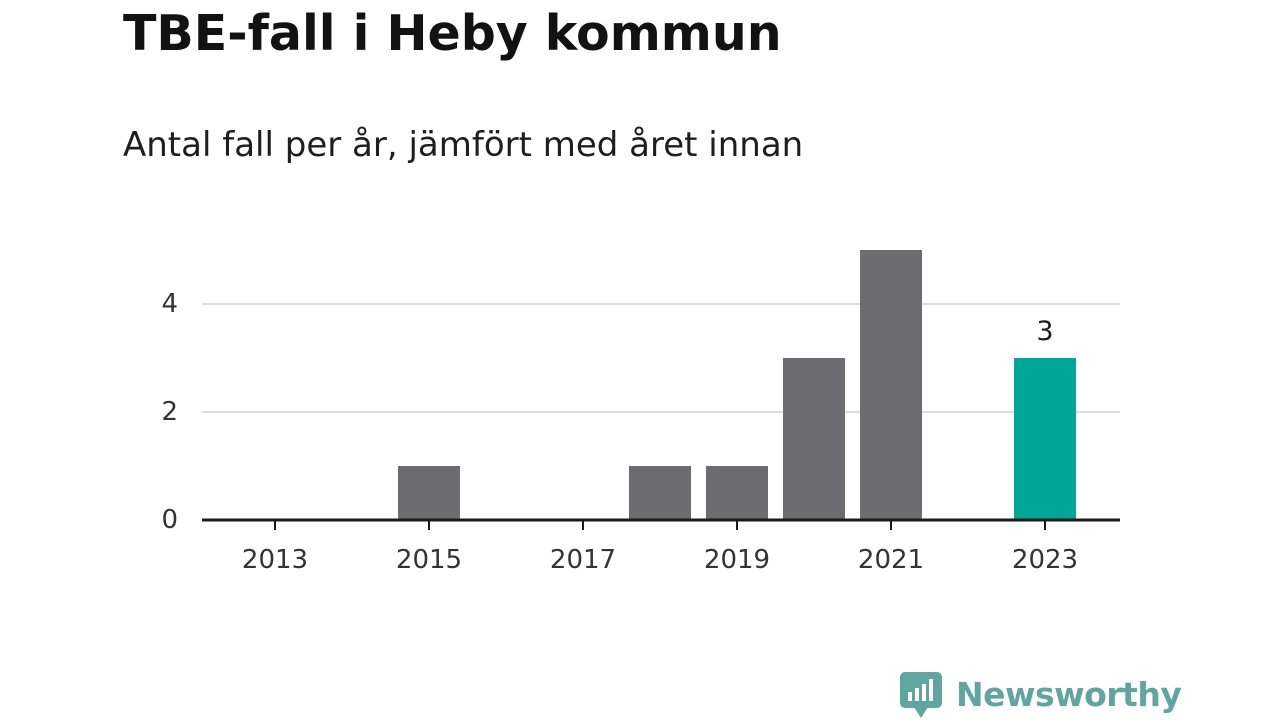  What do you see at coordinates (169, 520) in the screenshot?
I see `y-tick-label: 0` at bounding box center [169, 520].